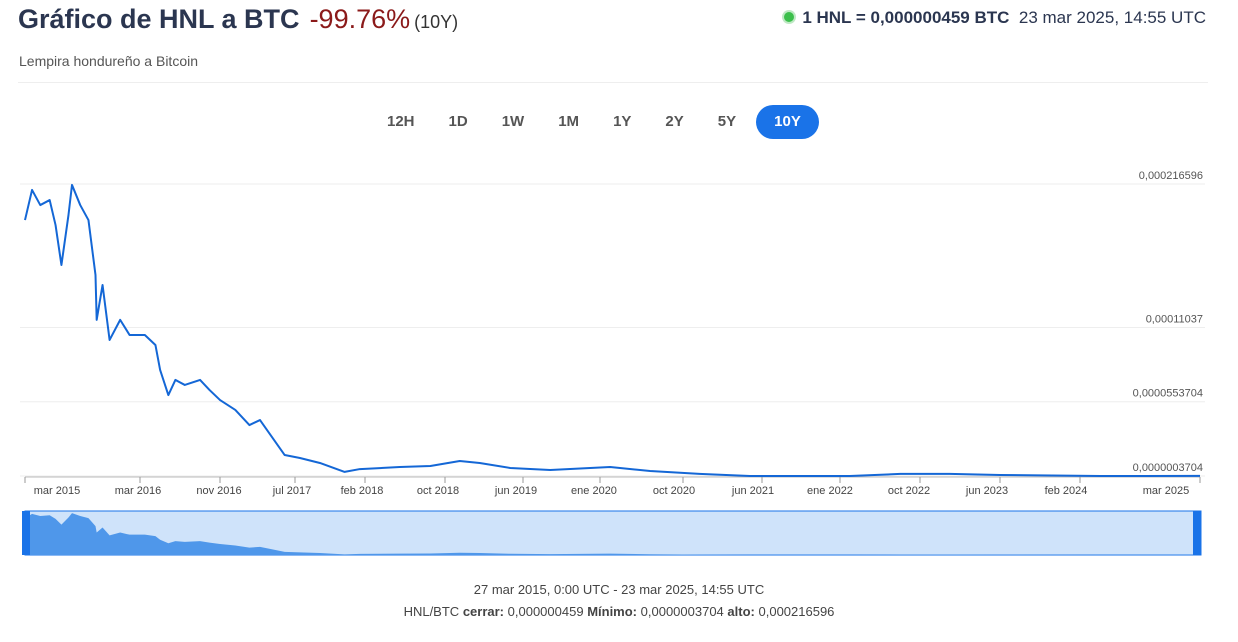 The width and height of the screenshot is (1238, 642). What do you see at coordinates (438, 491) in the screenshot?
I see `x-tick-label: oct 2018` at bounding box center [438, 491].